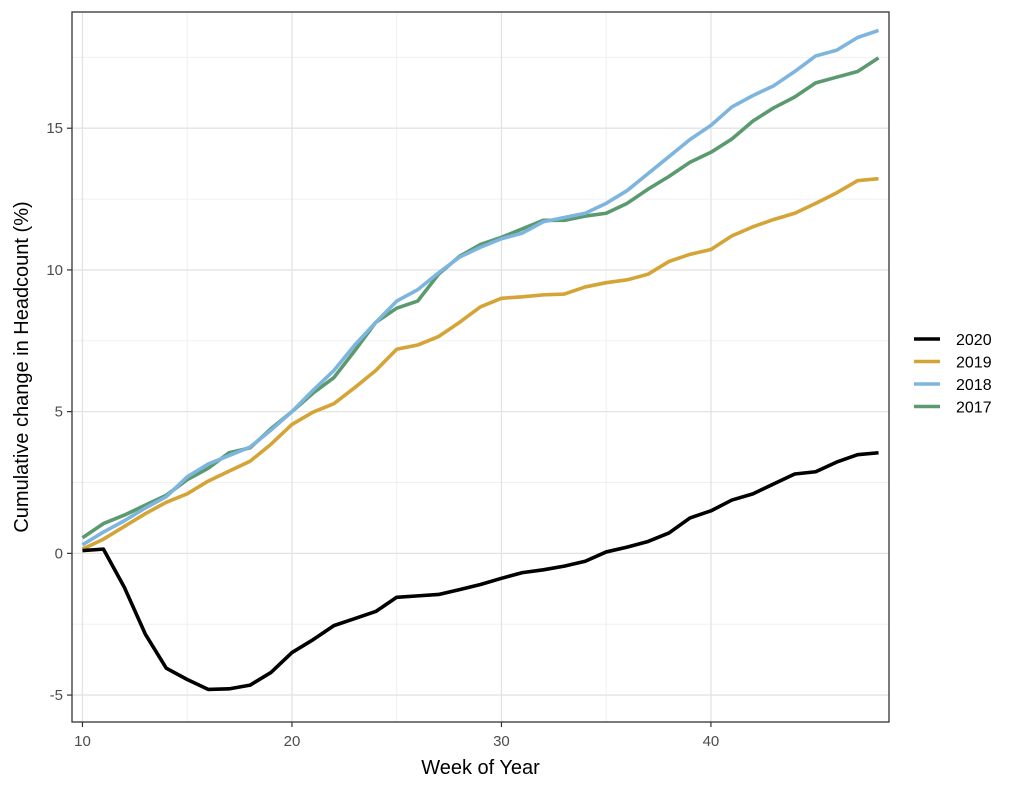  Describe the element at coordinates (59, 412) in the screenshot. I see `y-tick-label: 5` at that location.